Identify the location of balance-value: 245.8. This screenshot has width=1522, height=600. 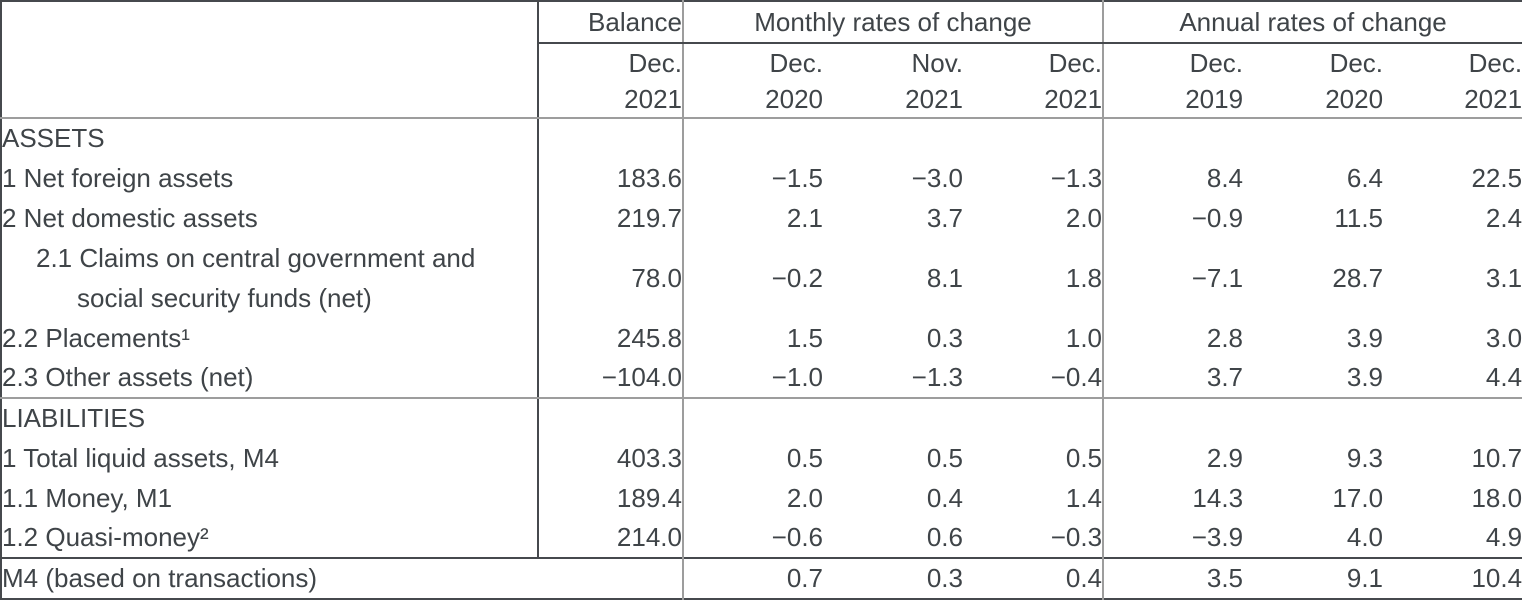
(611, 338).